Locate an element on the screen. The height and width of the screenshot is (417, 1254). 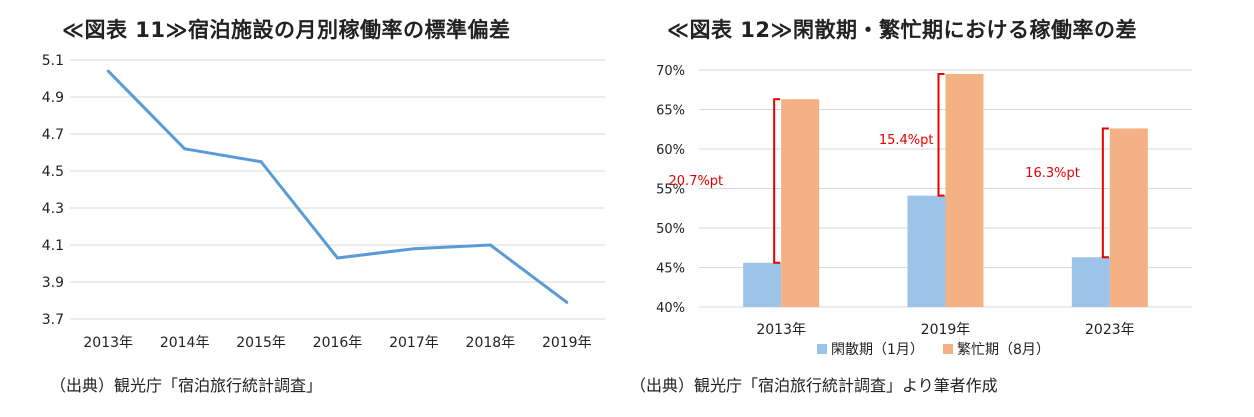
chart-title-right: ≪図表 12≫閑散期・繁忙期における稼働率の差 is located at coordinates (902, 30).